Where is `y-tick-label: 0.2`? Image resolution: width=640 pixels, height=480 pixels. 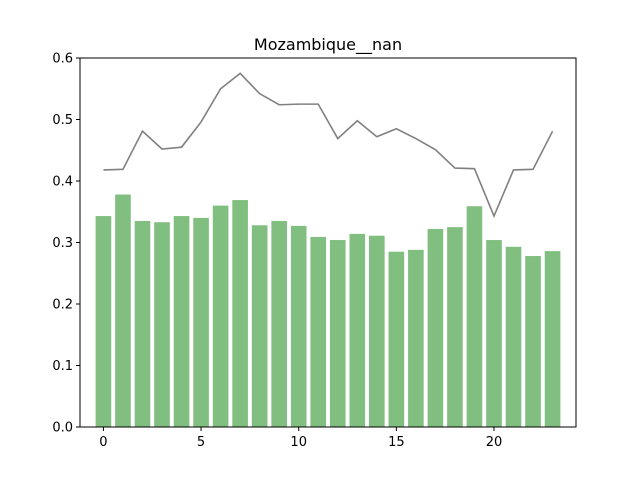 y-tick-label: 0.2 is located at coordinates (62, 305).